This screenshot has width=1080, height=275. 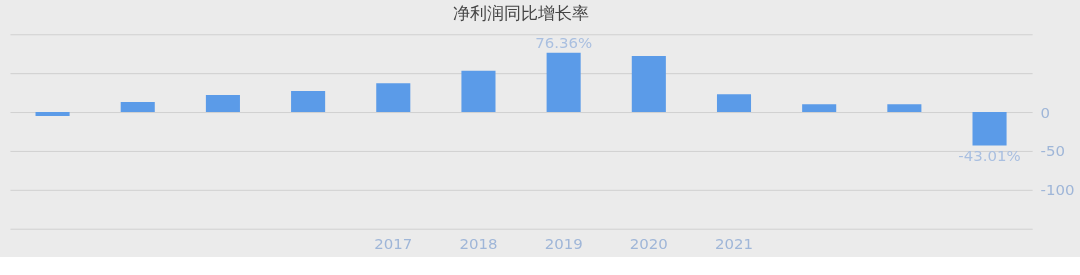 What do you see at coordinates (1053, 151) in the screenshot?
I see `y-tick-label: -50` at bounding box center [1053, 151].